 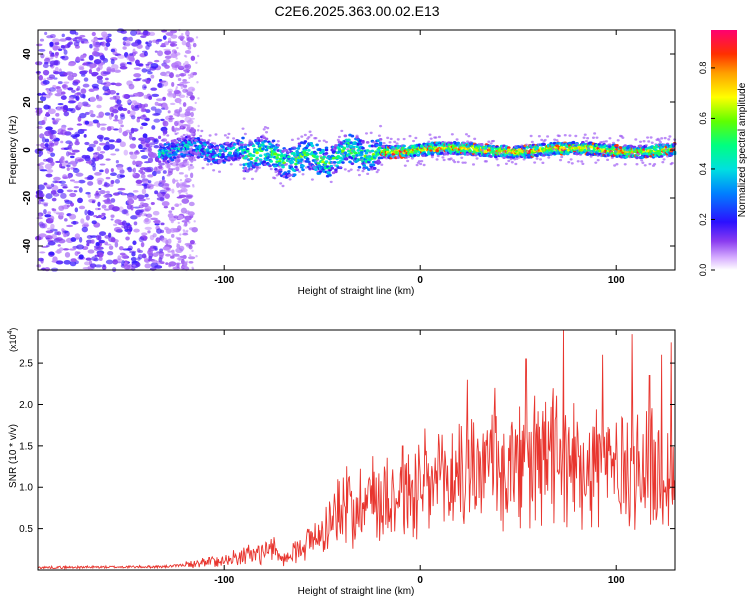 I want to click on spectrogram-xlabel: Height of straight line (km), so click(x=356, y=291).